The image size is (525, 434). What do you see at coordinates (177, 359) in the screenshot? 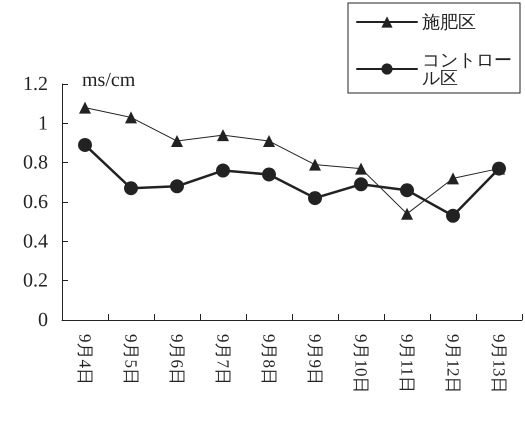
I see `x-tick-label: 9月6日` at bounding box center [177, 359].